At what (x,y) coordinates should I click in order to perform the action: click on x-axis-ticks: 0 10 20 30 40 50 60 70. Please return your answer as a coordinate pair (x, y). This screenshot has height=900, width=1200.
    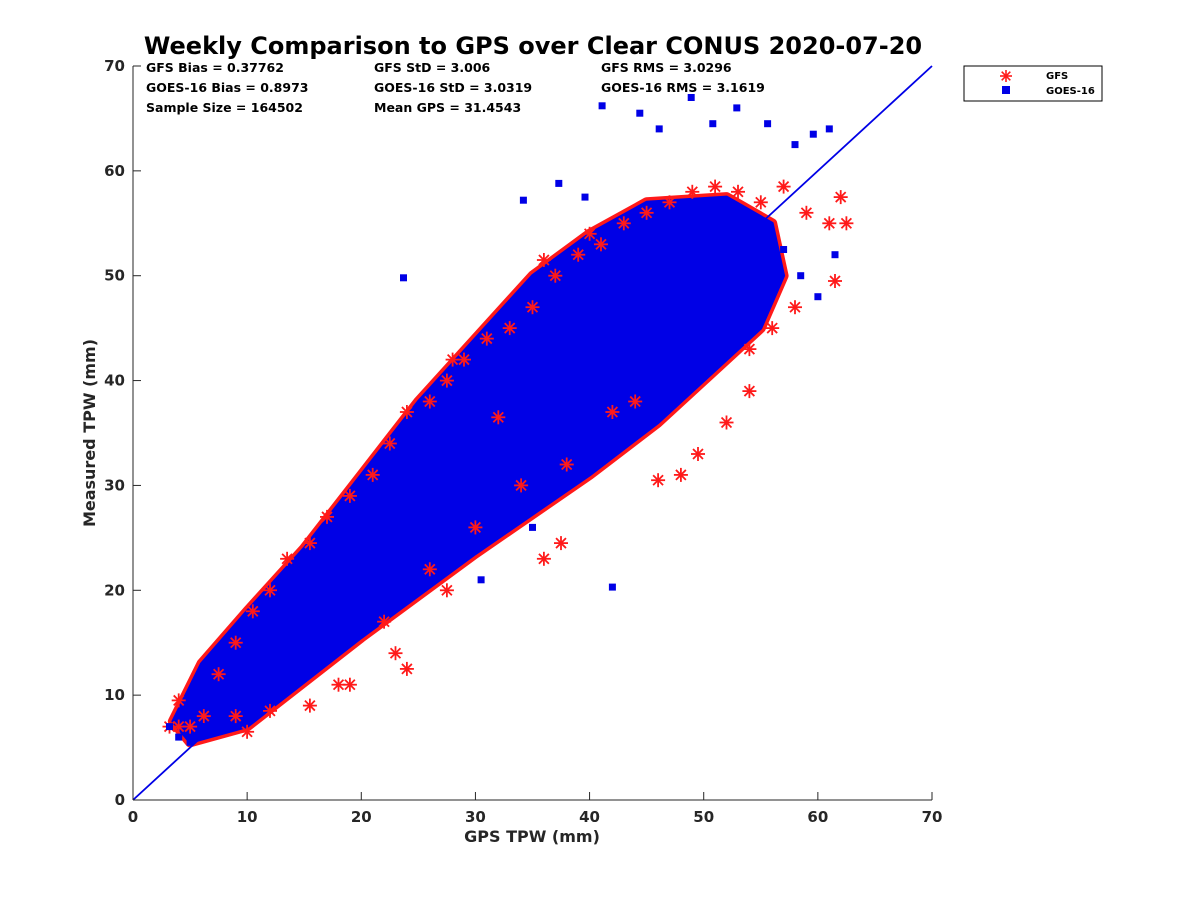
    Looking at the image, I should click on (535, 809).